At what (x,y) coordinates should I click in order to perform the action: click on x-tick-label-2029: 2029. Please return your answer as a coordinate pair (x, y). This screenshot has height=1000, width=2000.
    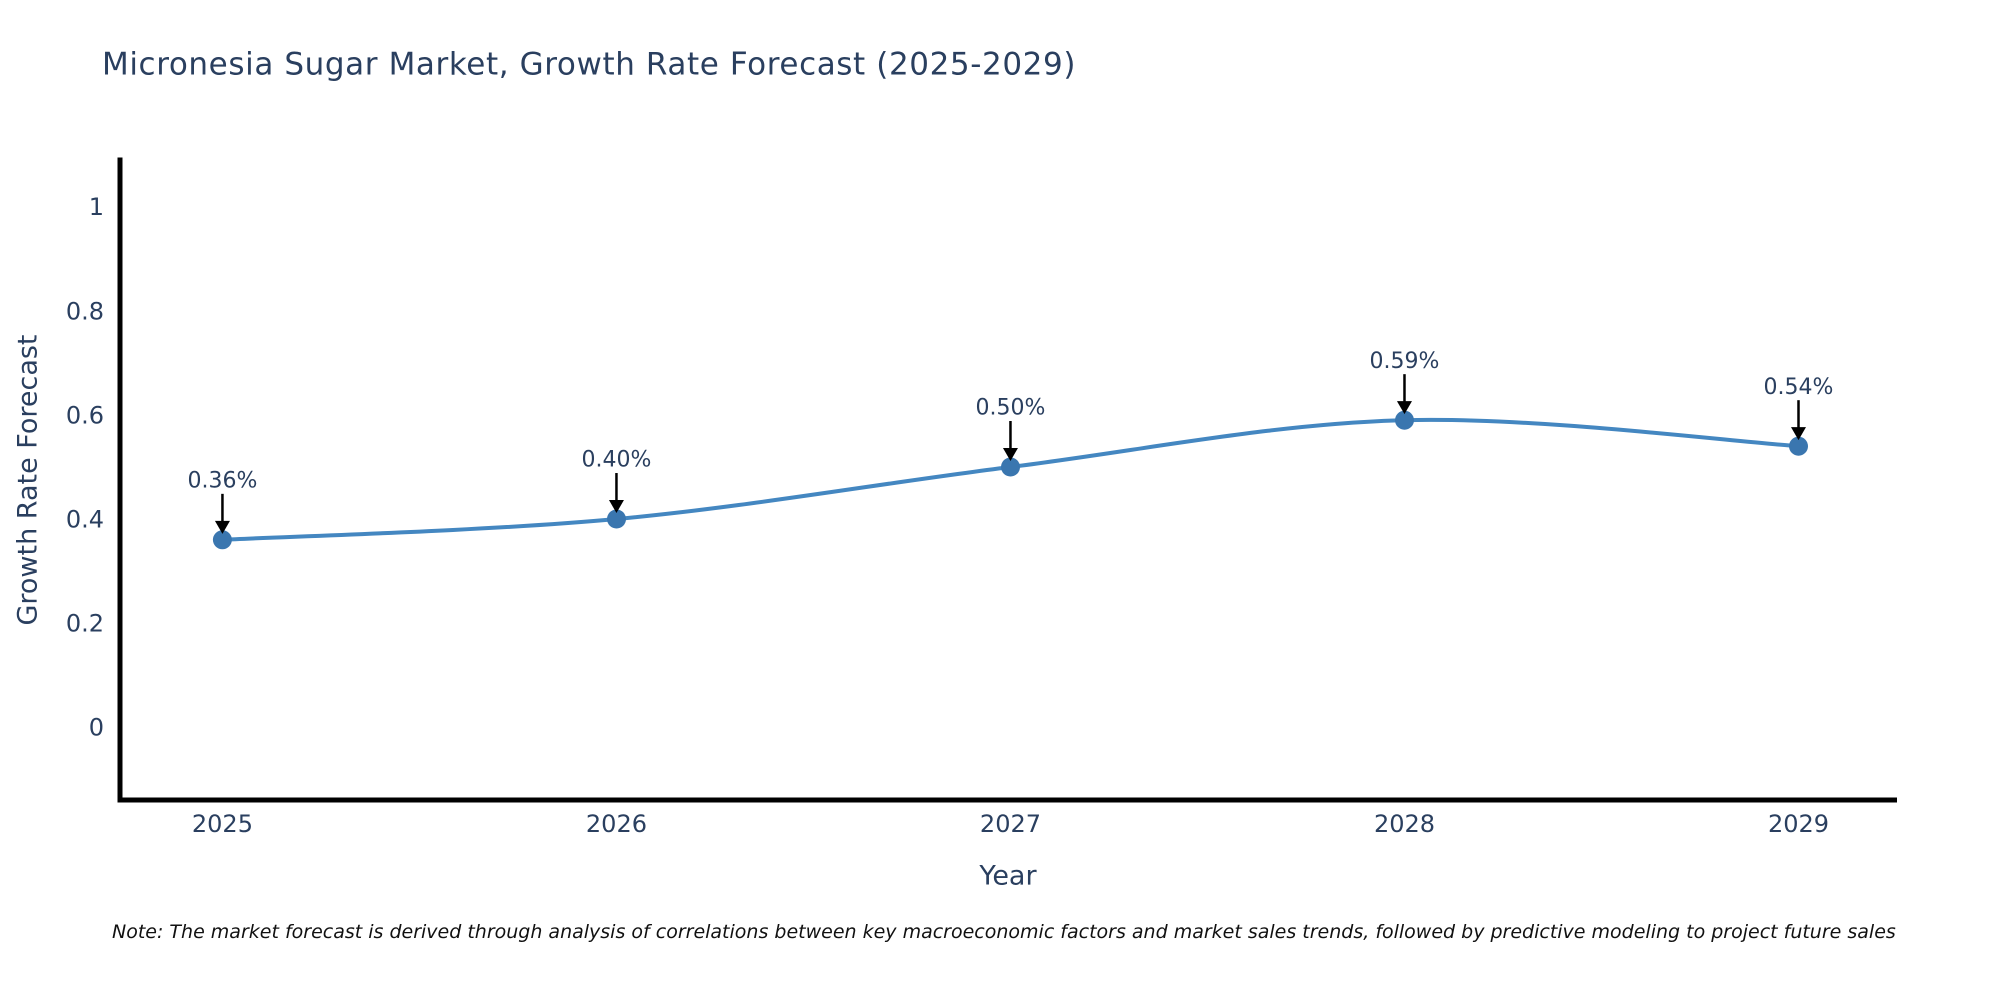
    Looking at the image, I should click on (1798, 824).